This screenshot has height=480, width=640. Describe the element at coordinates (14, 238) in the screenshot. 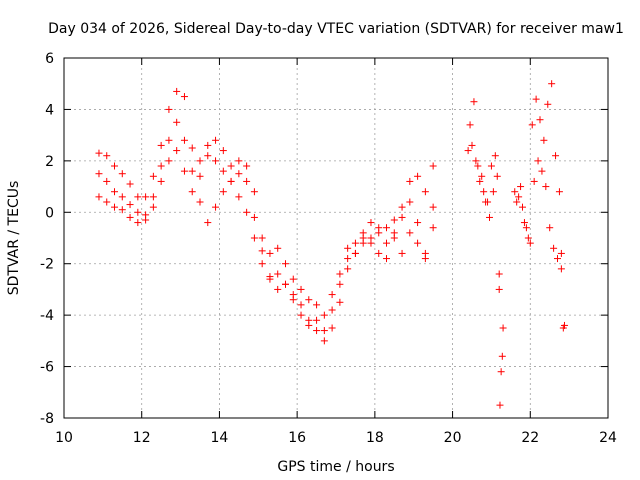

I see `y-axis-label: SDTVAR / TECUs` at that location.